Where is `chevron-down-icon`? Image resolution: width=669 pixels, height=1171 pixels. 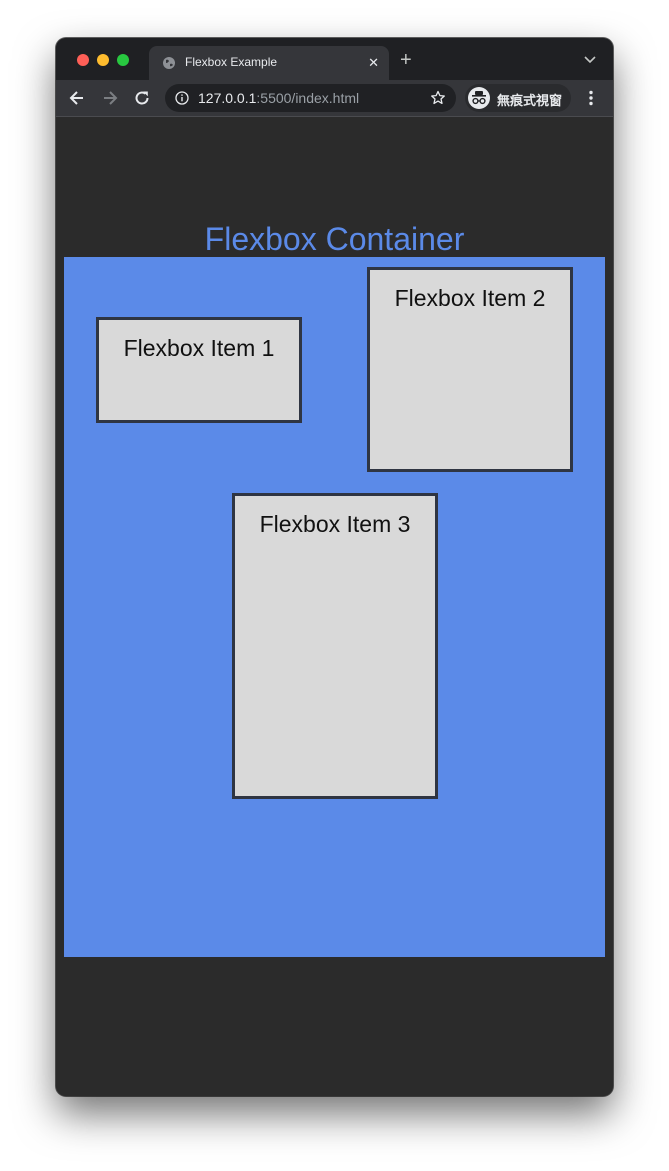
chevron-down-icon is located at coordinates (590, 60).